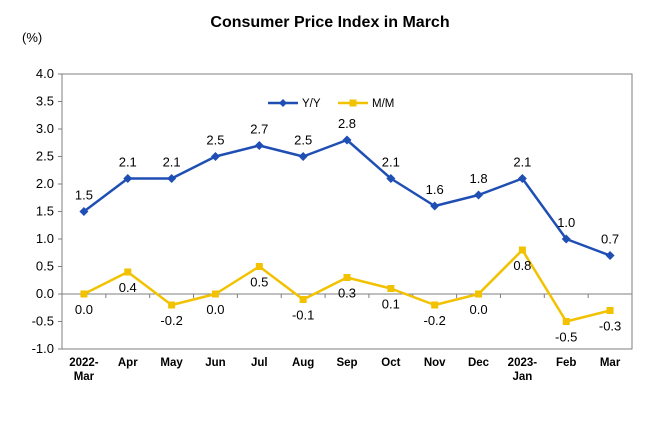 Image resolution: width=660 pixels, height=440 pixels. I want to click on y-axis-unit-label: (%), so click(32, 37).